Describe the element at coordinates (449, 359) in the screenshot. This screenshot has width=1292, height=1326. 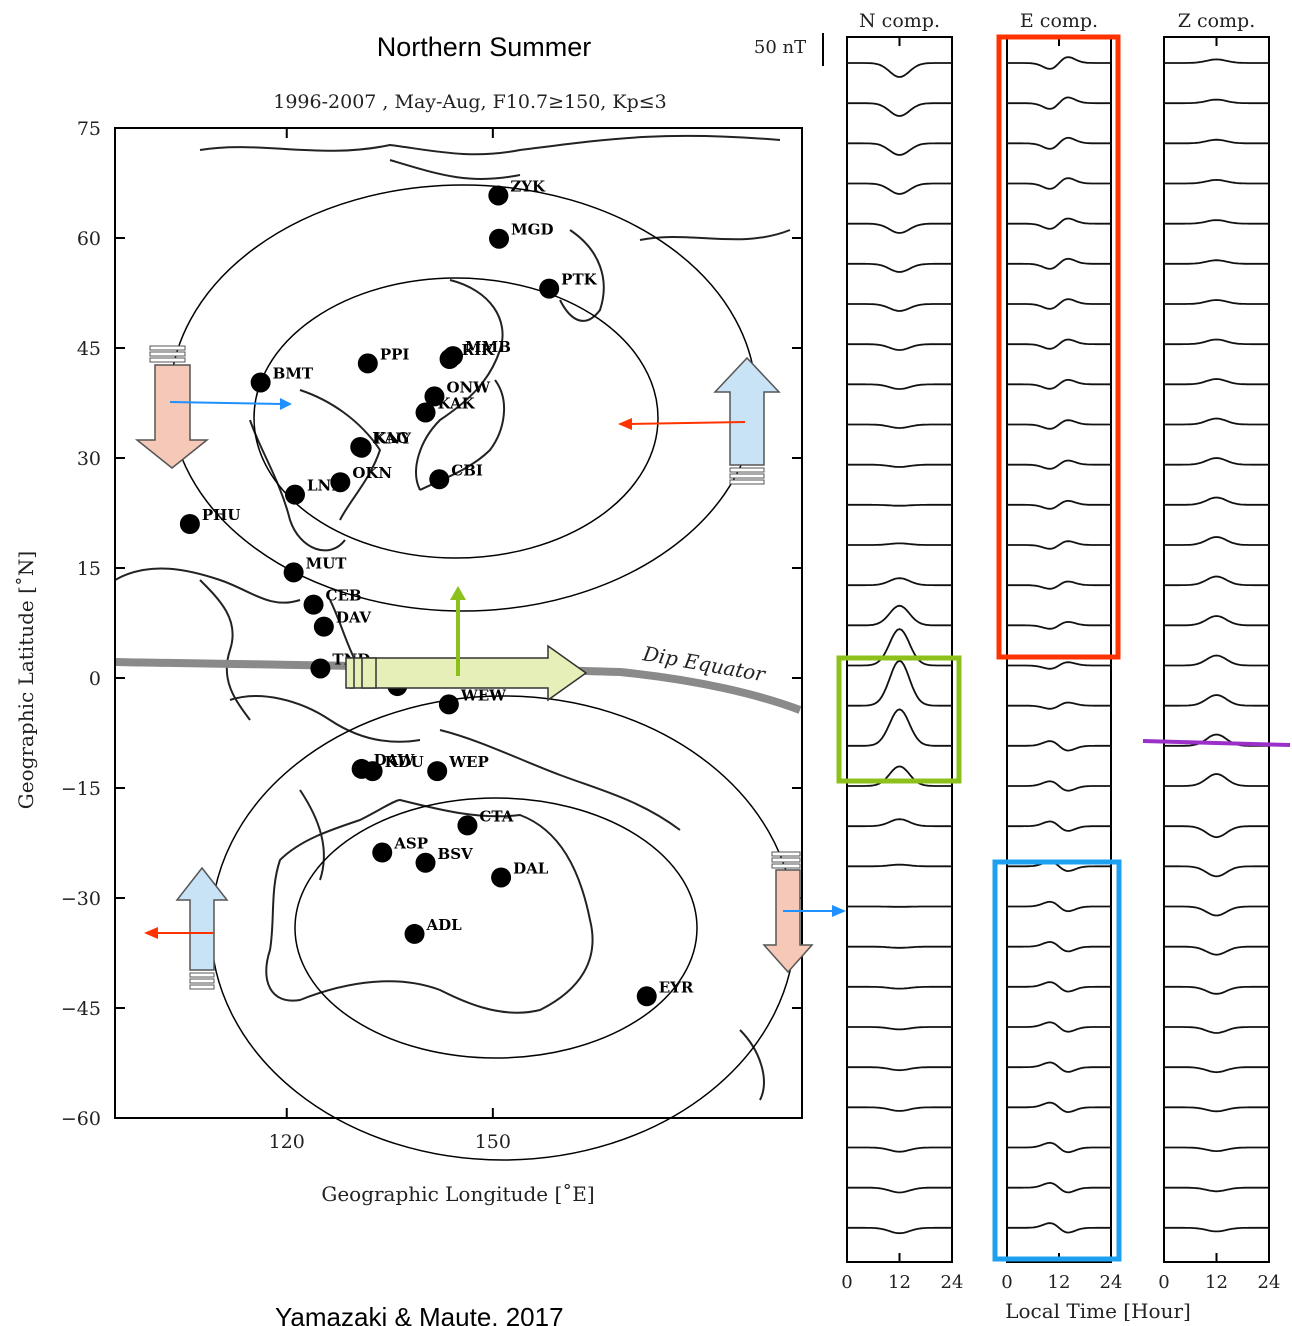
I see `station-marker-rik` at that location.